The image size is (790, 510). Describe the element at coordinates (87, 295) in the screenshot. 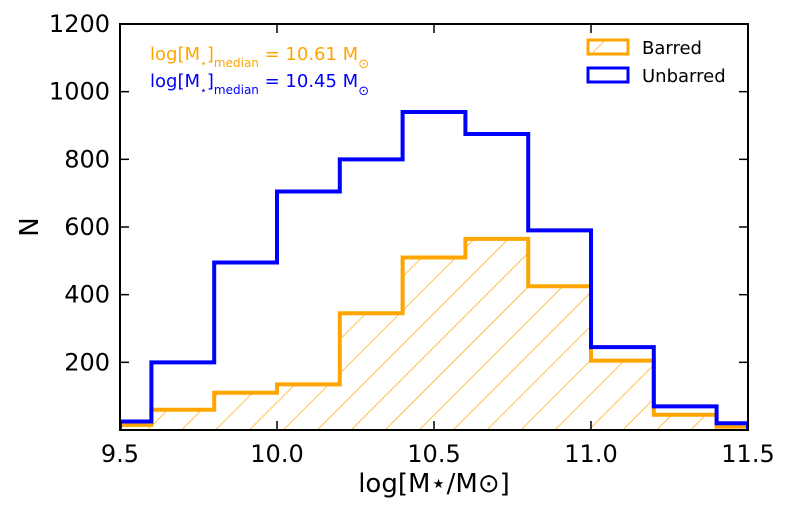

I see `y-tick-label-1: 400` at that location.